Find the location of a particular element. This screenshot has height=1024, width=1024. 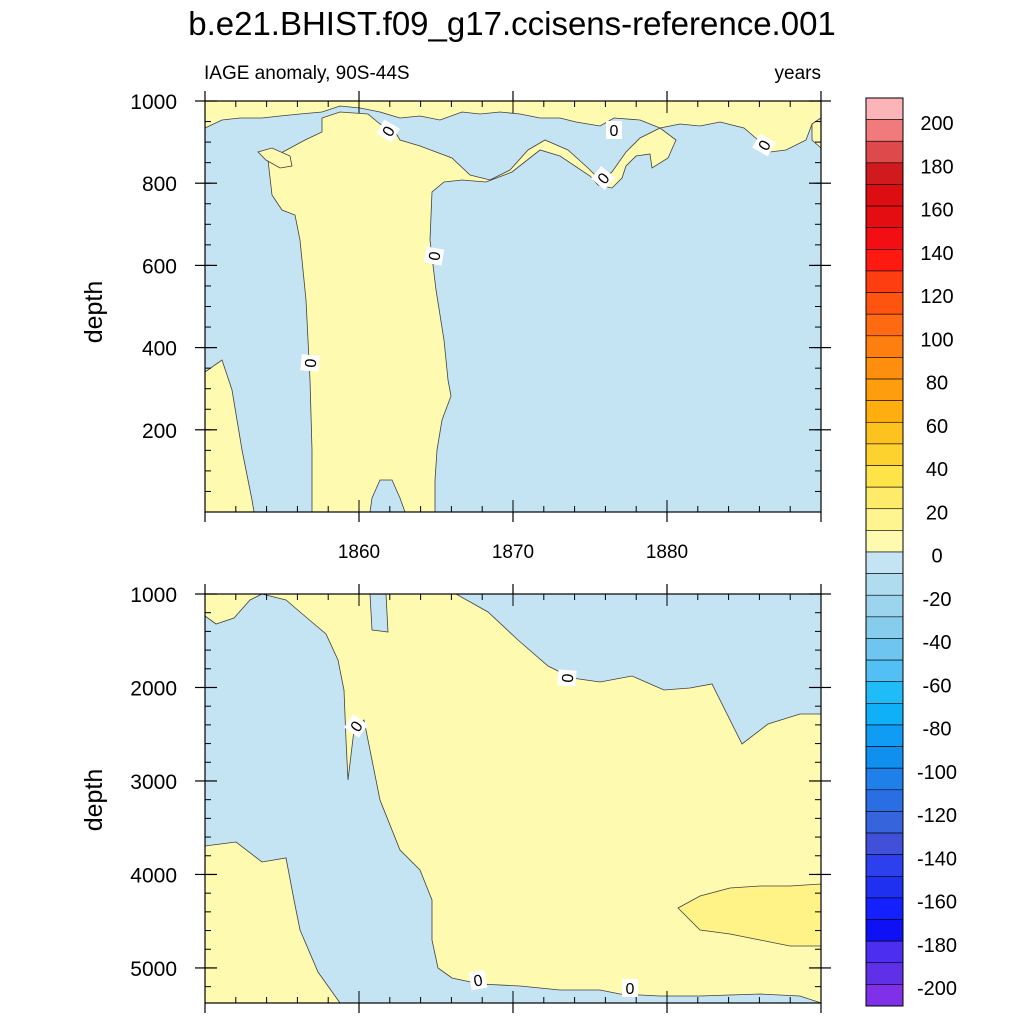

colorbar-label: -40 is located at coordinates (937, 643).